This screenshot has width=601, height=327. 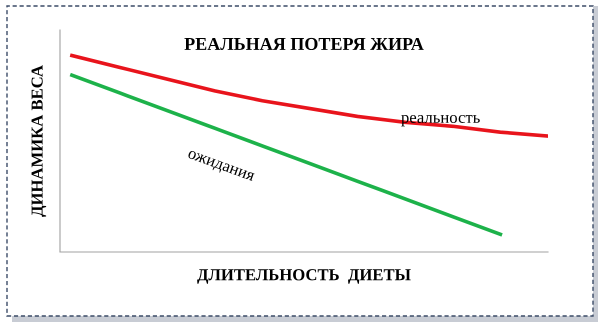 I want to click on y-axis-title: ДИНАМИКА ВЕСА, so click(x=39, y=141).